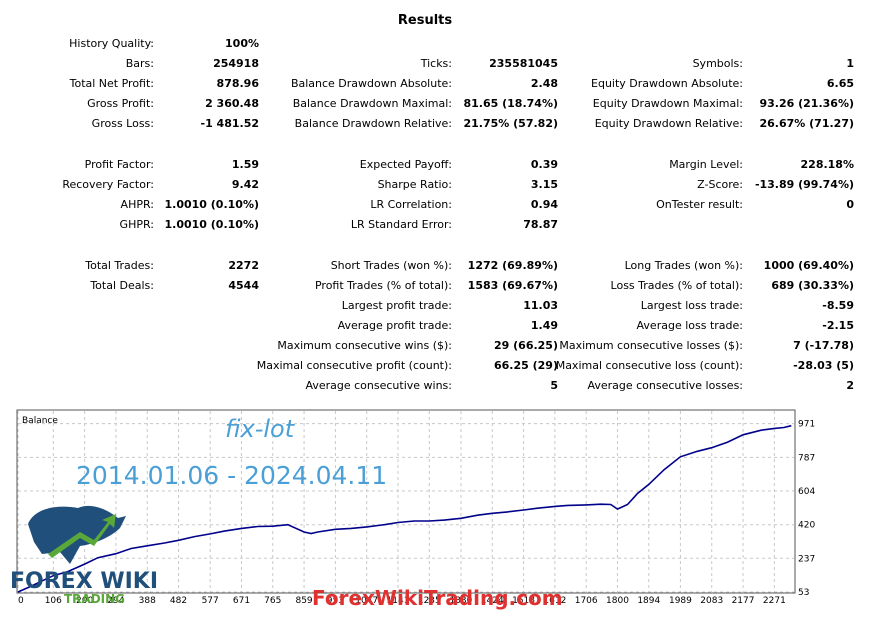 The image size is (875, 619). Describe the element at coordinates (511, 103) in the screenshot. I see `stat-value: 81.65 (18.74%)` at that location.